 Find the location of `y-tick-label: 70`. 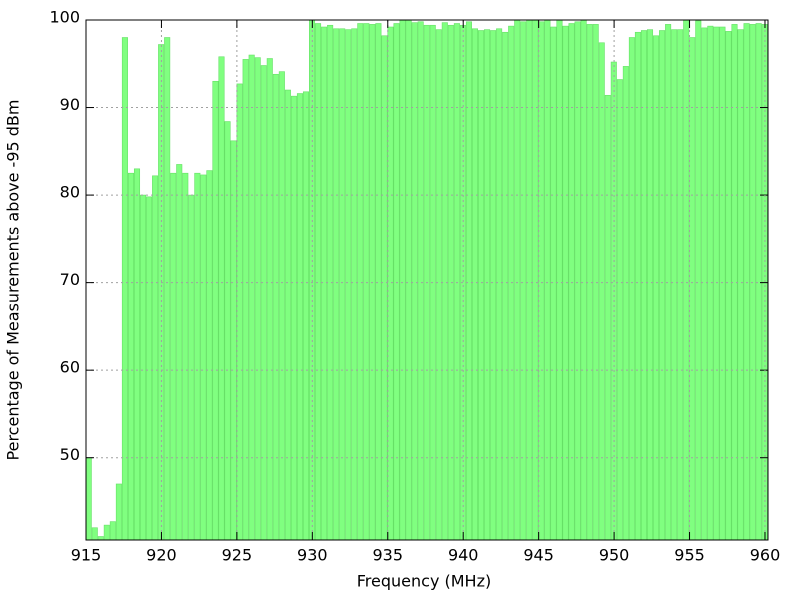

y-tick-label: 70 is located at coordinates (70, 279).